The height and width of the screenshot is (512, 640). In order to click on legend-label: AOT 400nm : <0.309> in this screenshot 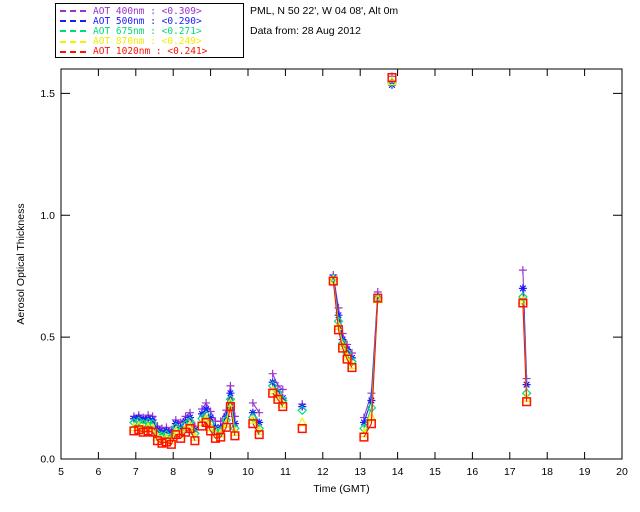, I will do `click(147, 11)`.